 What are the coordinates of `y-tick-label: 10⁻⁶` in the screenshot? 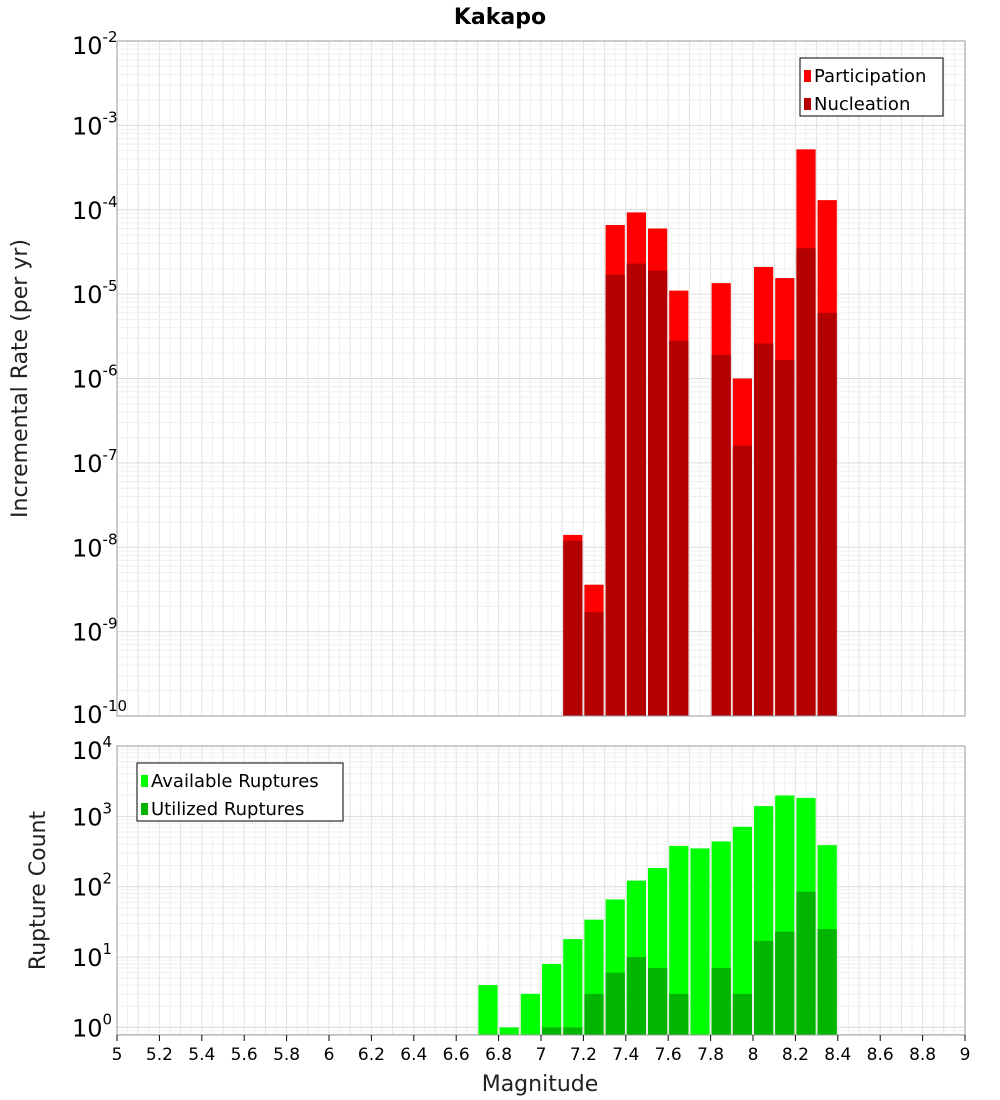 It's located at (95, 378).